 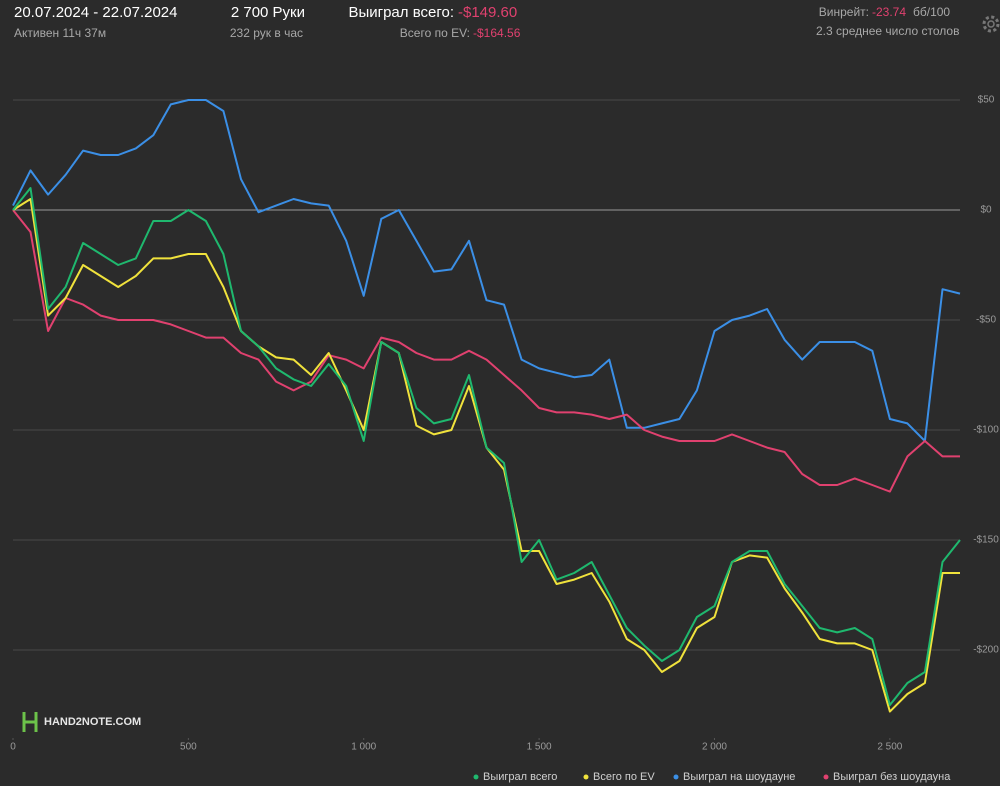 I want to click on tables: 2.3 среднее число столов, so click(x=887, y=31).